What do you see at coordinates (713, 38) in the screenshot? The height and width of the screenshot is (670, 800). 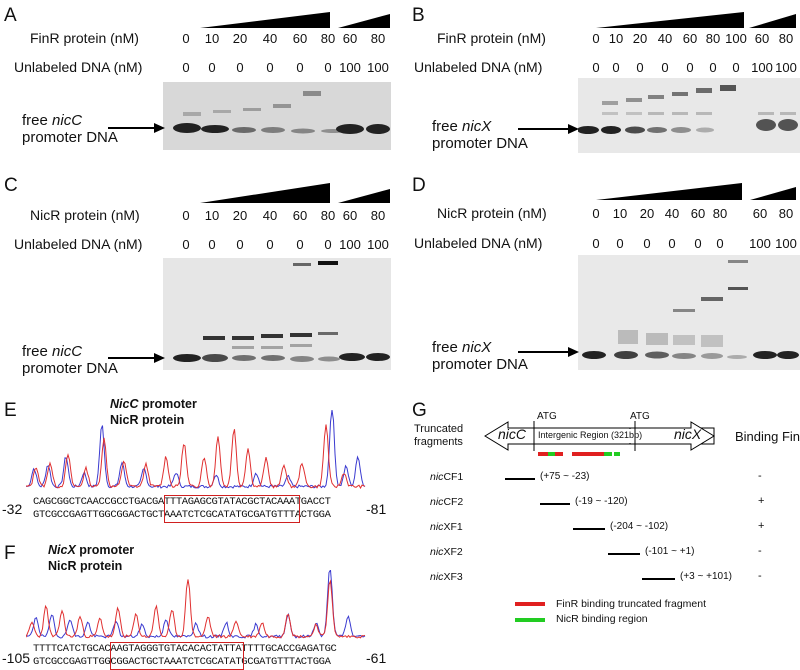 I see `panel-b-protein-value: 80` at bounding box center [713, 38].